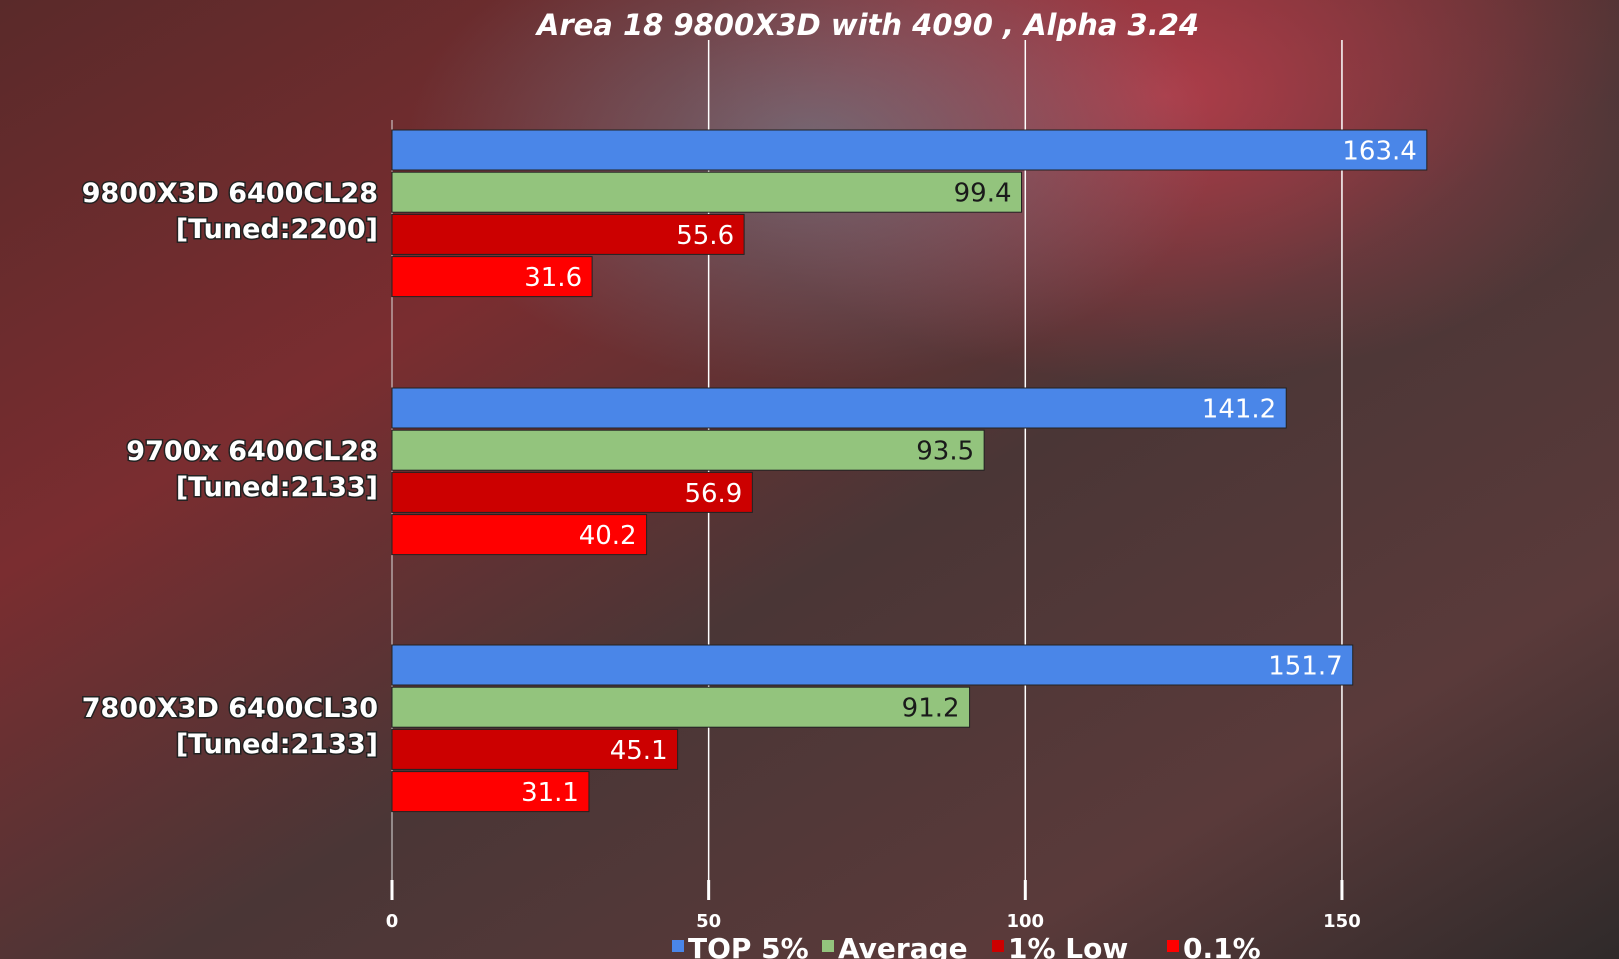 The image size is (1619, 959). What do you see at coordinates (903, 945) in the screenshot?
I see `legend-label: Average` at bounding box center [903, 945].